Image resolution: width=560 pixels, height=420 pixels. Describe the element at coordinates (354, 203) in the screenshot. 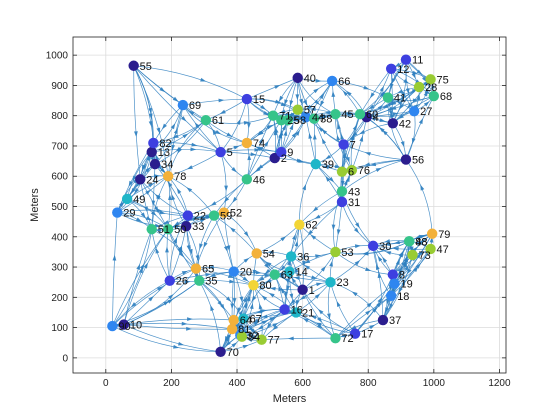

I see `node-label: 31` at that location.